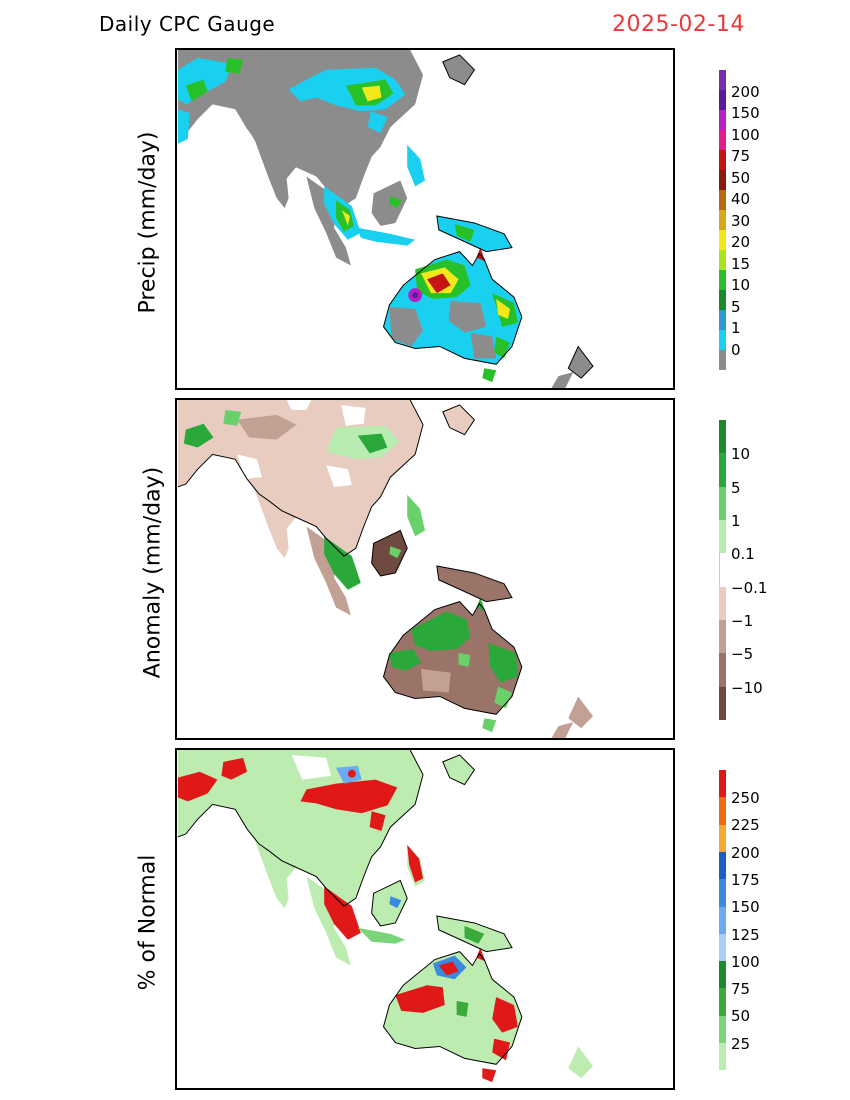  Describe the element at coordinates (452, 1015) in the screenshot. I see `percent-australia` at that location.